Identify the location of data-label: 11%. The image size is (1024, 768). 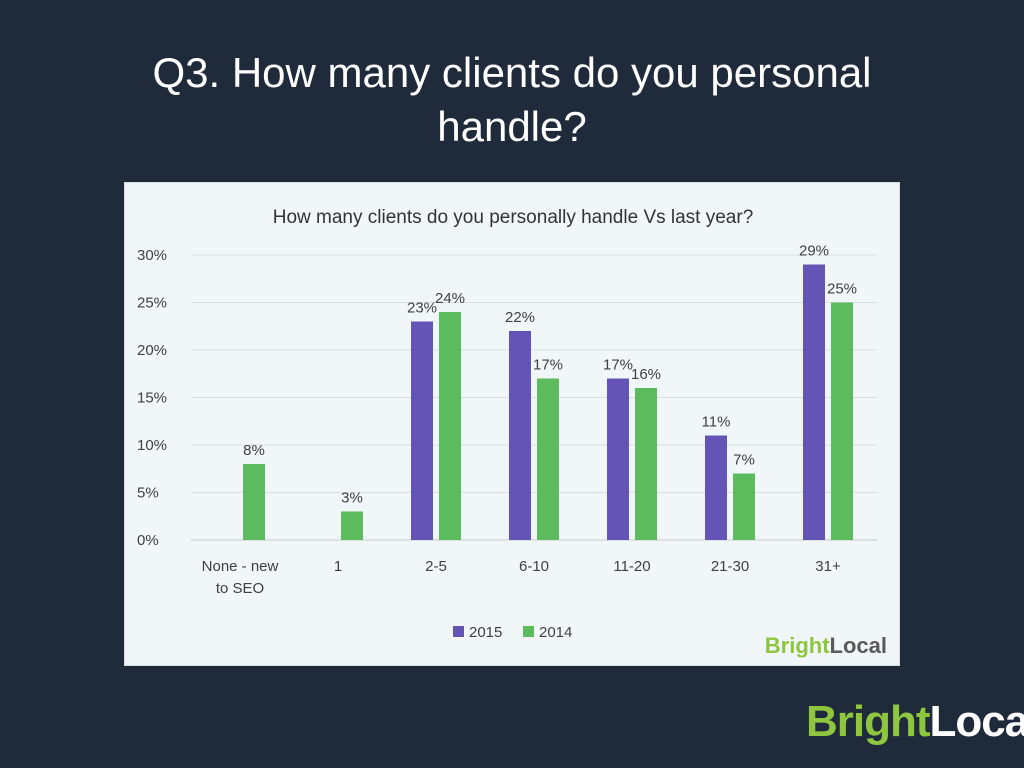
(716, 422).